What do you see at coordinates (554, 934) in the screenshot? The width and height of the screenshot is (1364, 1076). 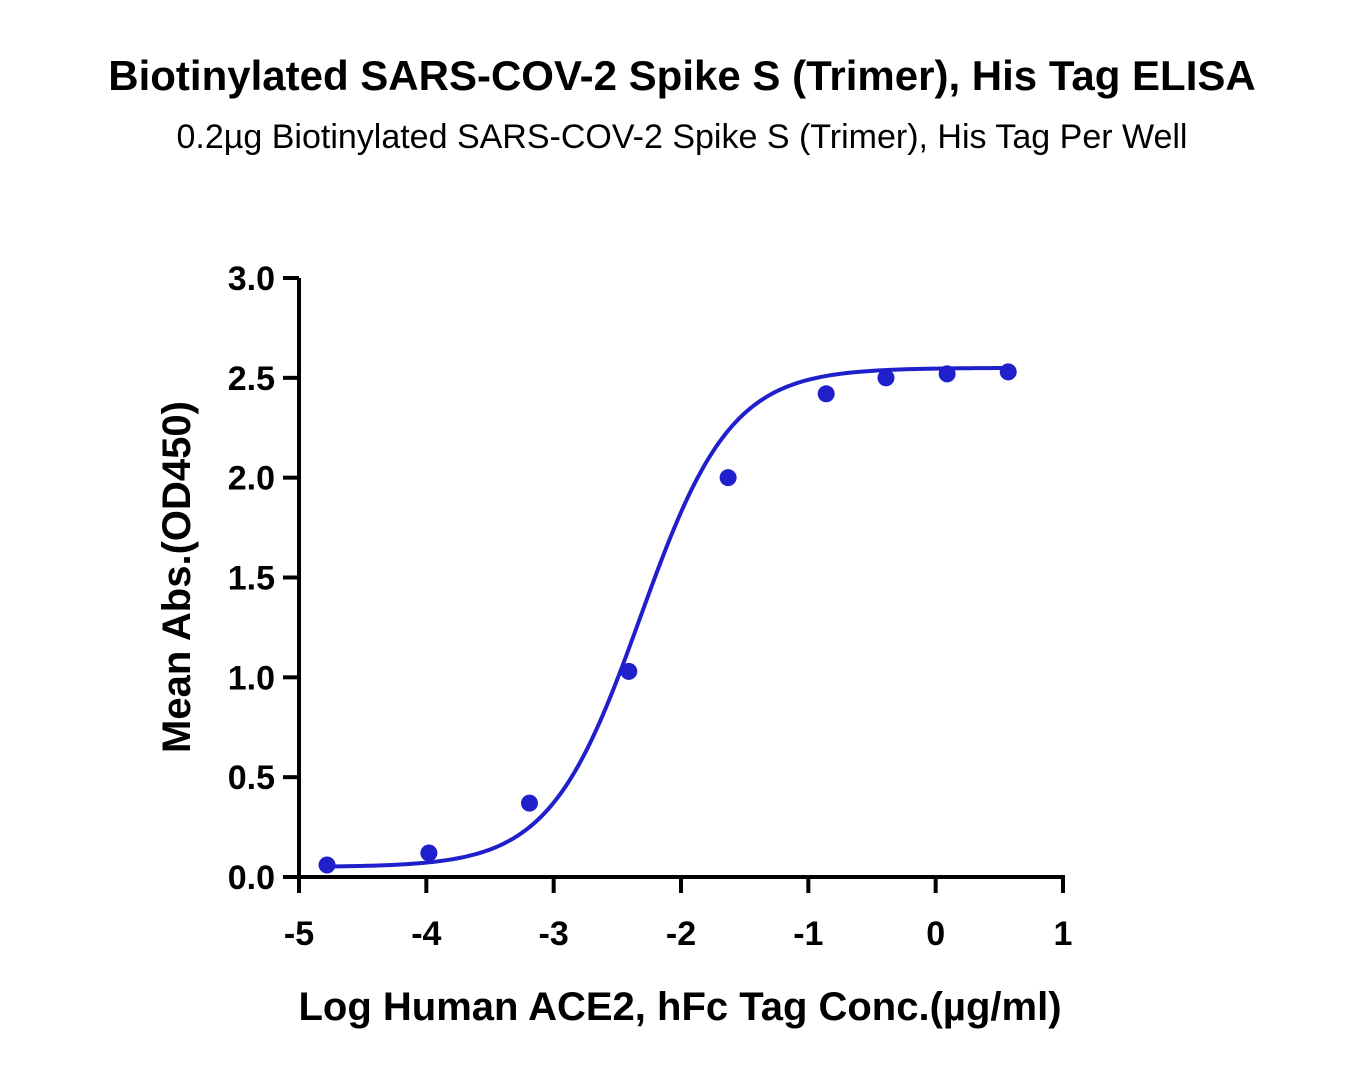 I see `x-tick-label: -3` at bounding box center [554, 934].